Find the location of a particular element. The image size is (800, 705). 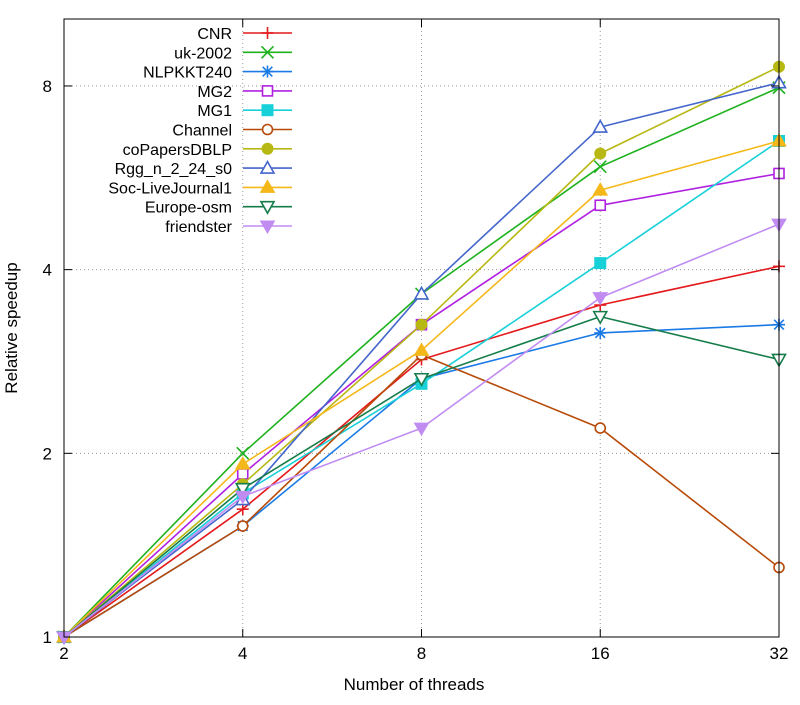

legend-entry-copapersdblp: coPapersDBLP is located at coordinates (207, 150).